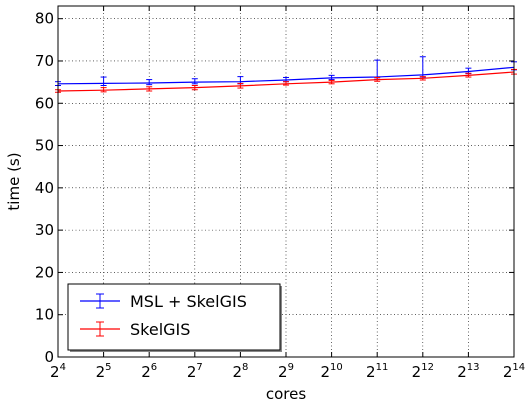 The image size is (532, 407). I want to click on x-tick-label: 211, so click(377, 371).